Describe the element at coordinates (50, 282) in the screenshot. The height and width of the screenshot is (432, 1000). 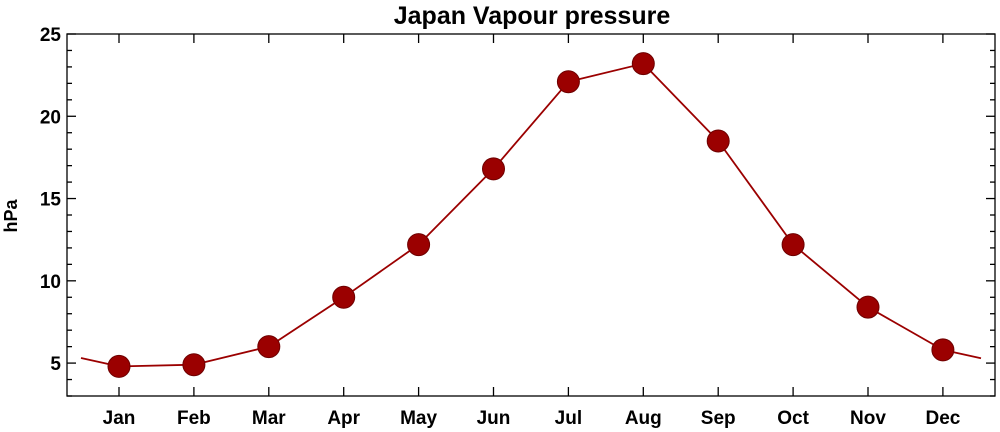
I see `y-tick-label: 10` at that location.